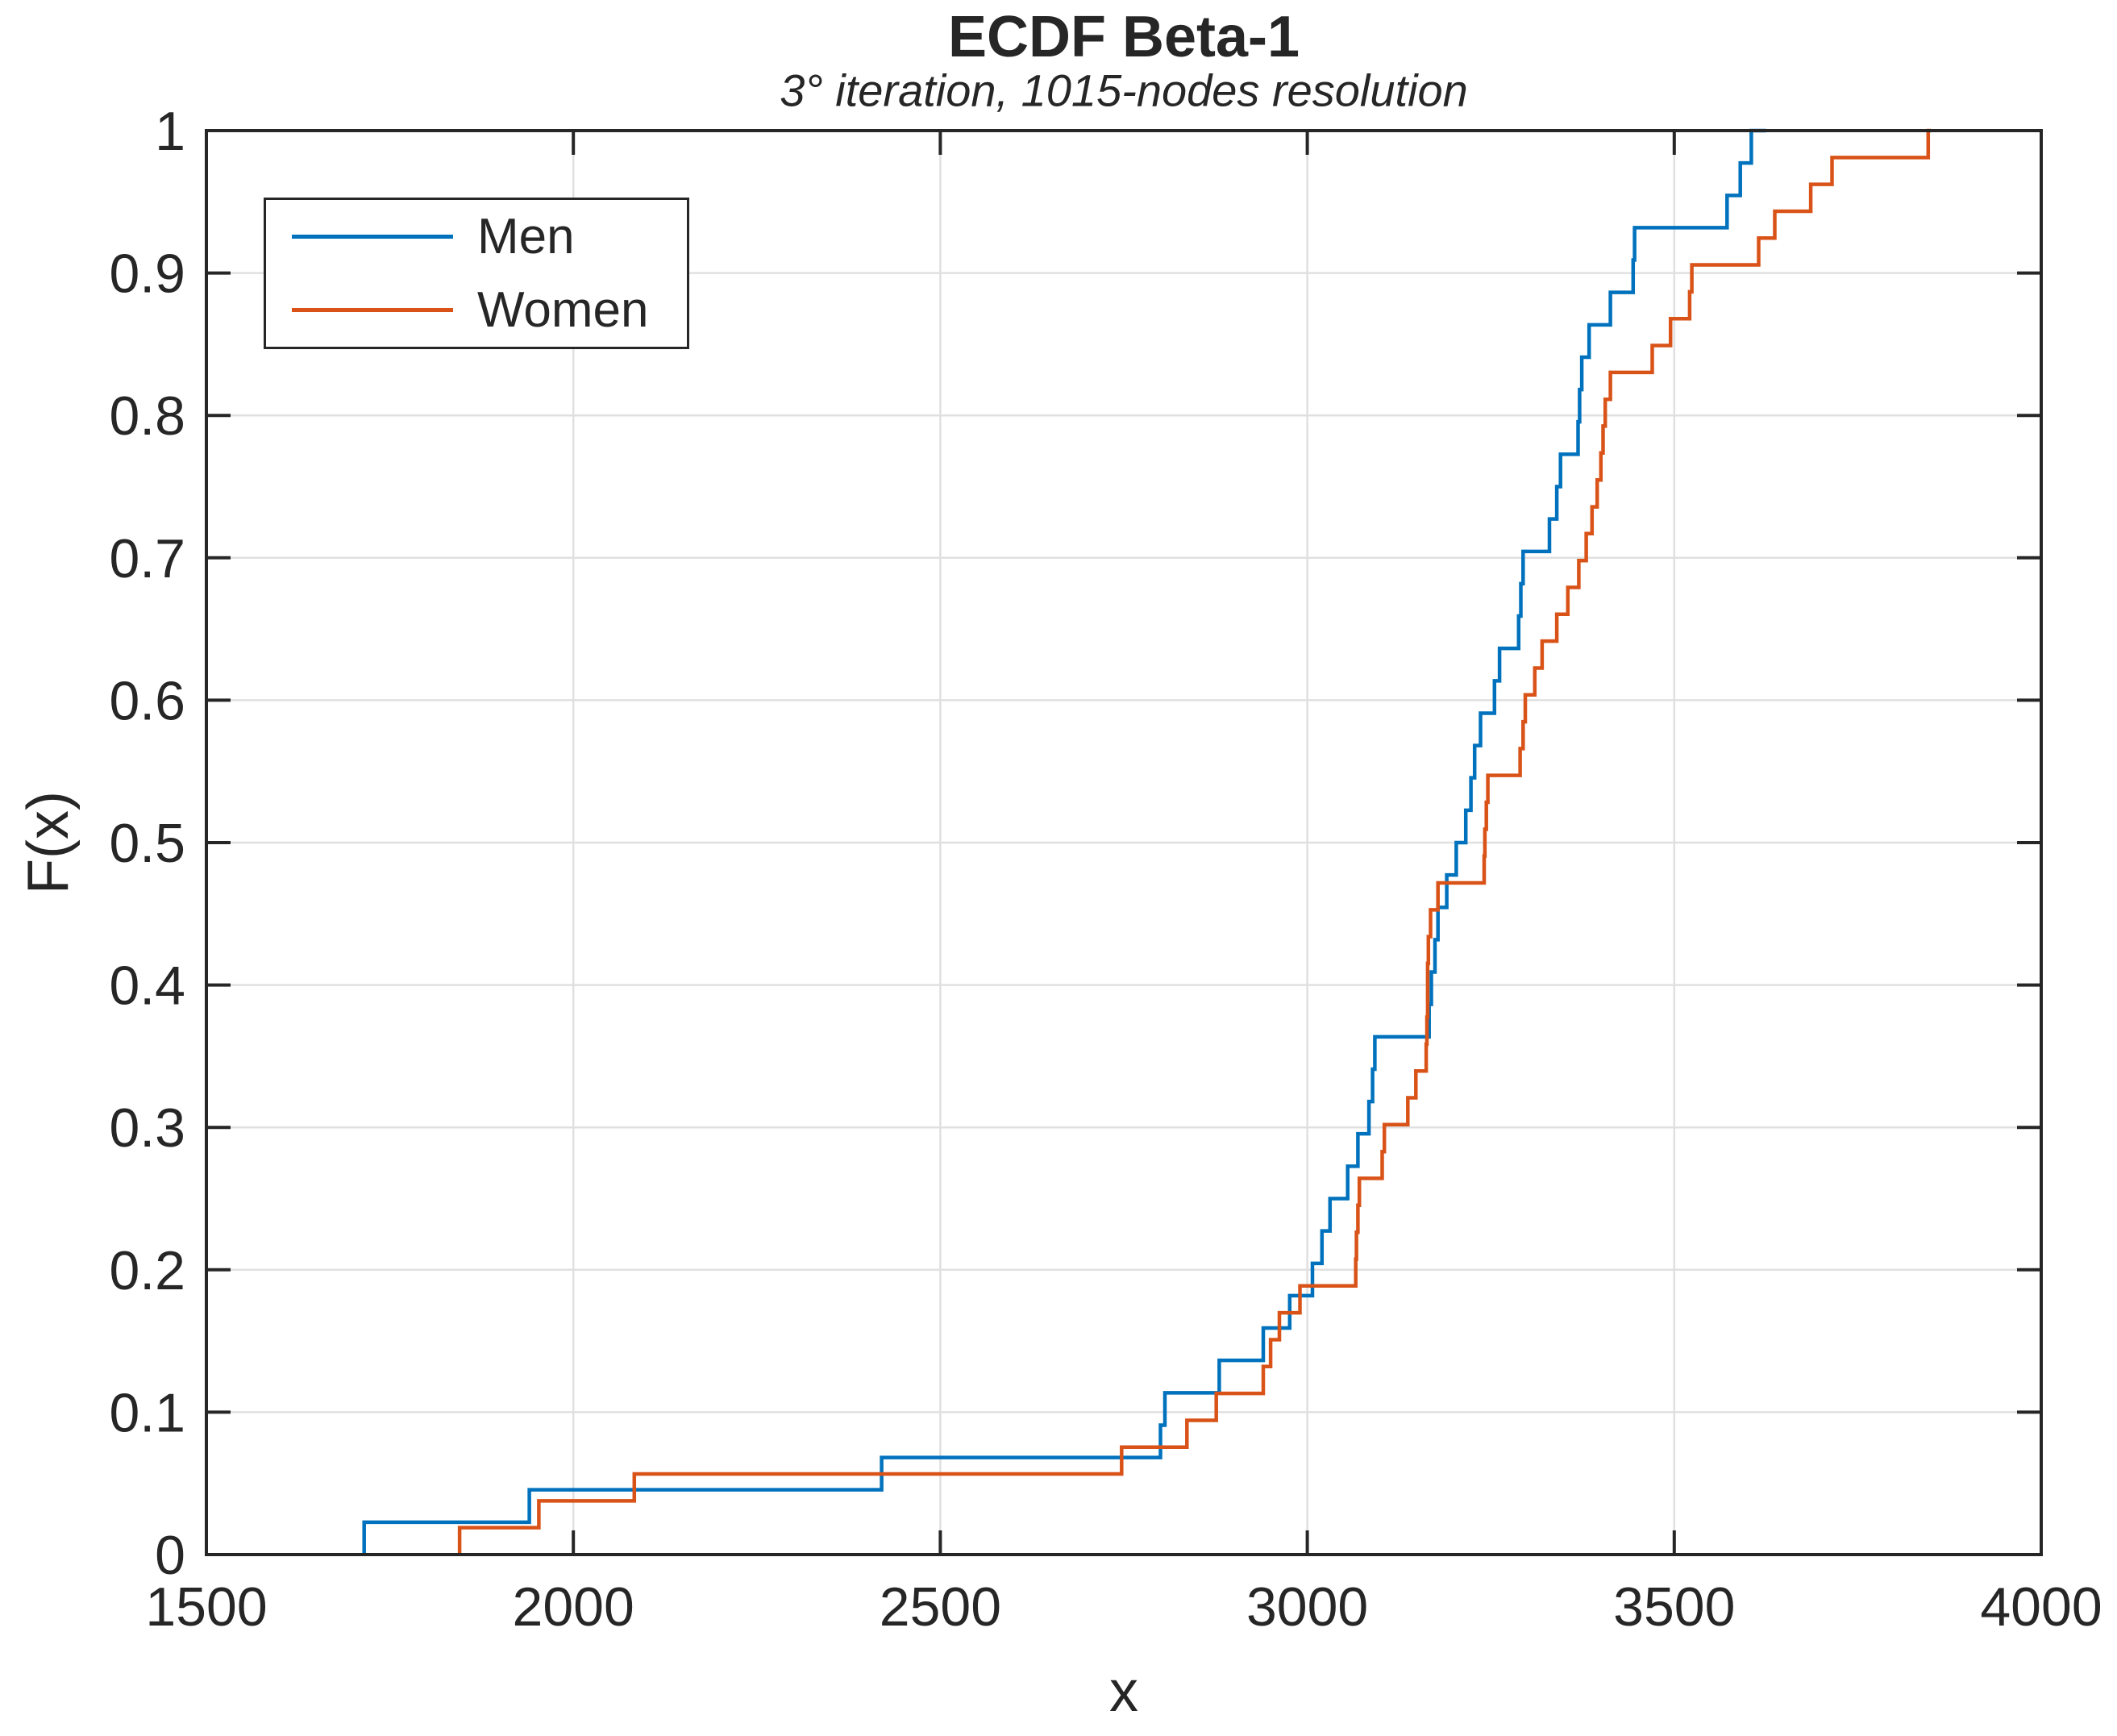 The width and height of the screenshot is (2117, 1736). Describe the element at coordinates (170, 1555) in the screenshot. I see `y-tick-label: 0` at that location.